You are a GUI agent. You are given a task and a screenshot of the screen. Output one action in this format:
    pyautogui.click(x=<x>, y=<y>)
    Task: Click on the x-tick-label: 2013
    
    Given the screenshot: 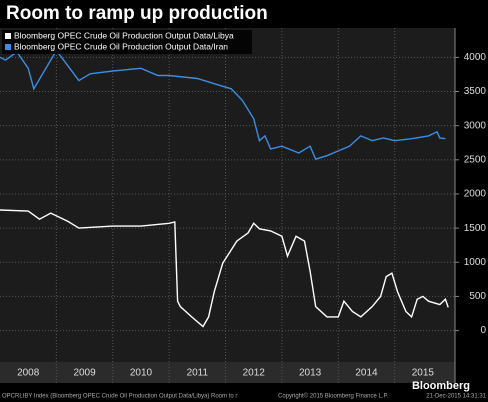 What is the action you would take?
    pyautogui.click(x=310, y=373)
    